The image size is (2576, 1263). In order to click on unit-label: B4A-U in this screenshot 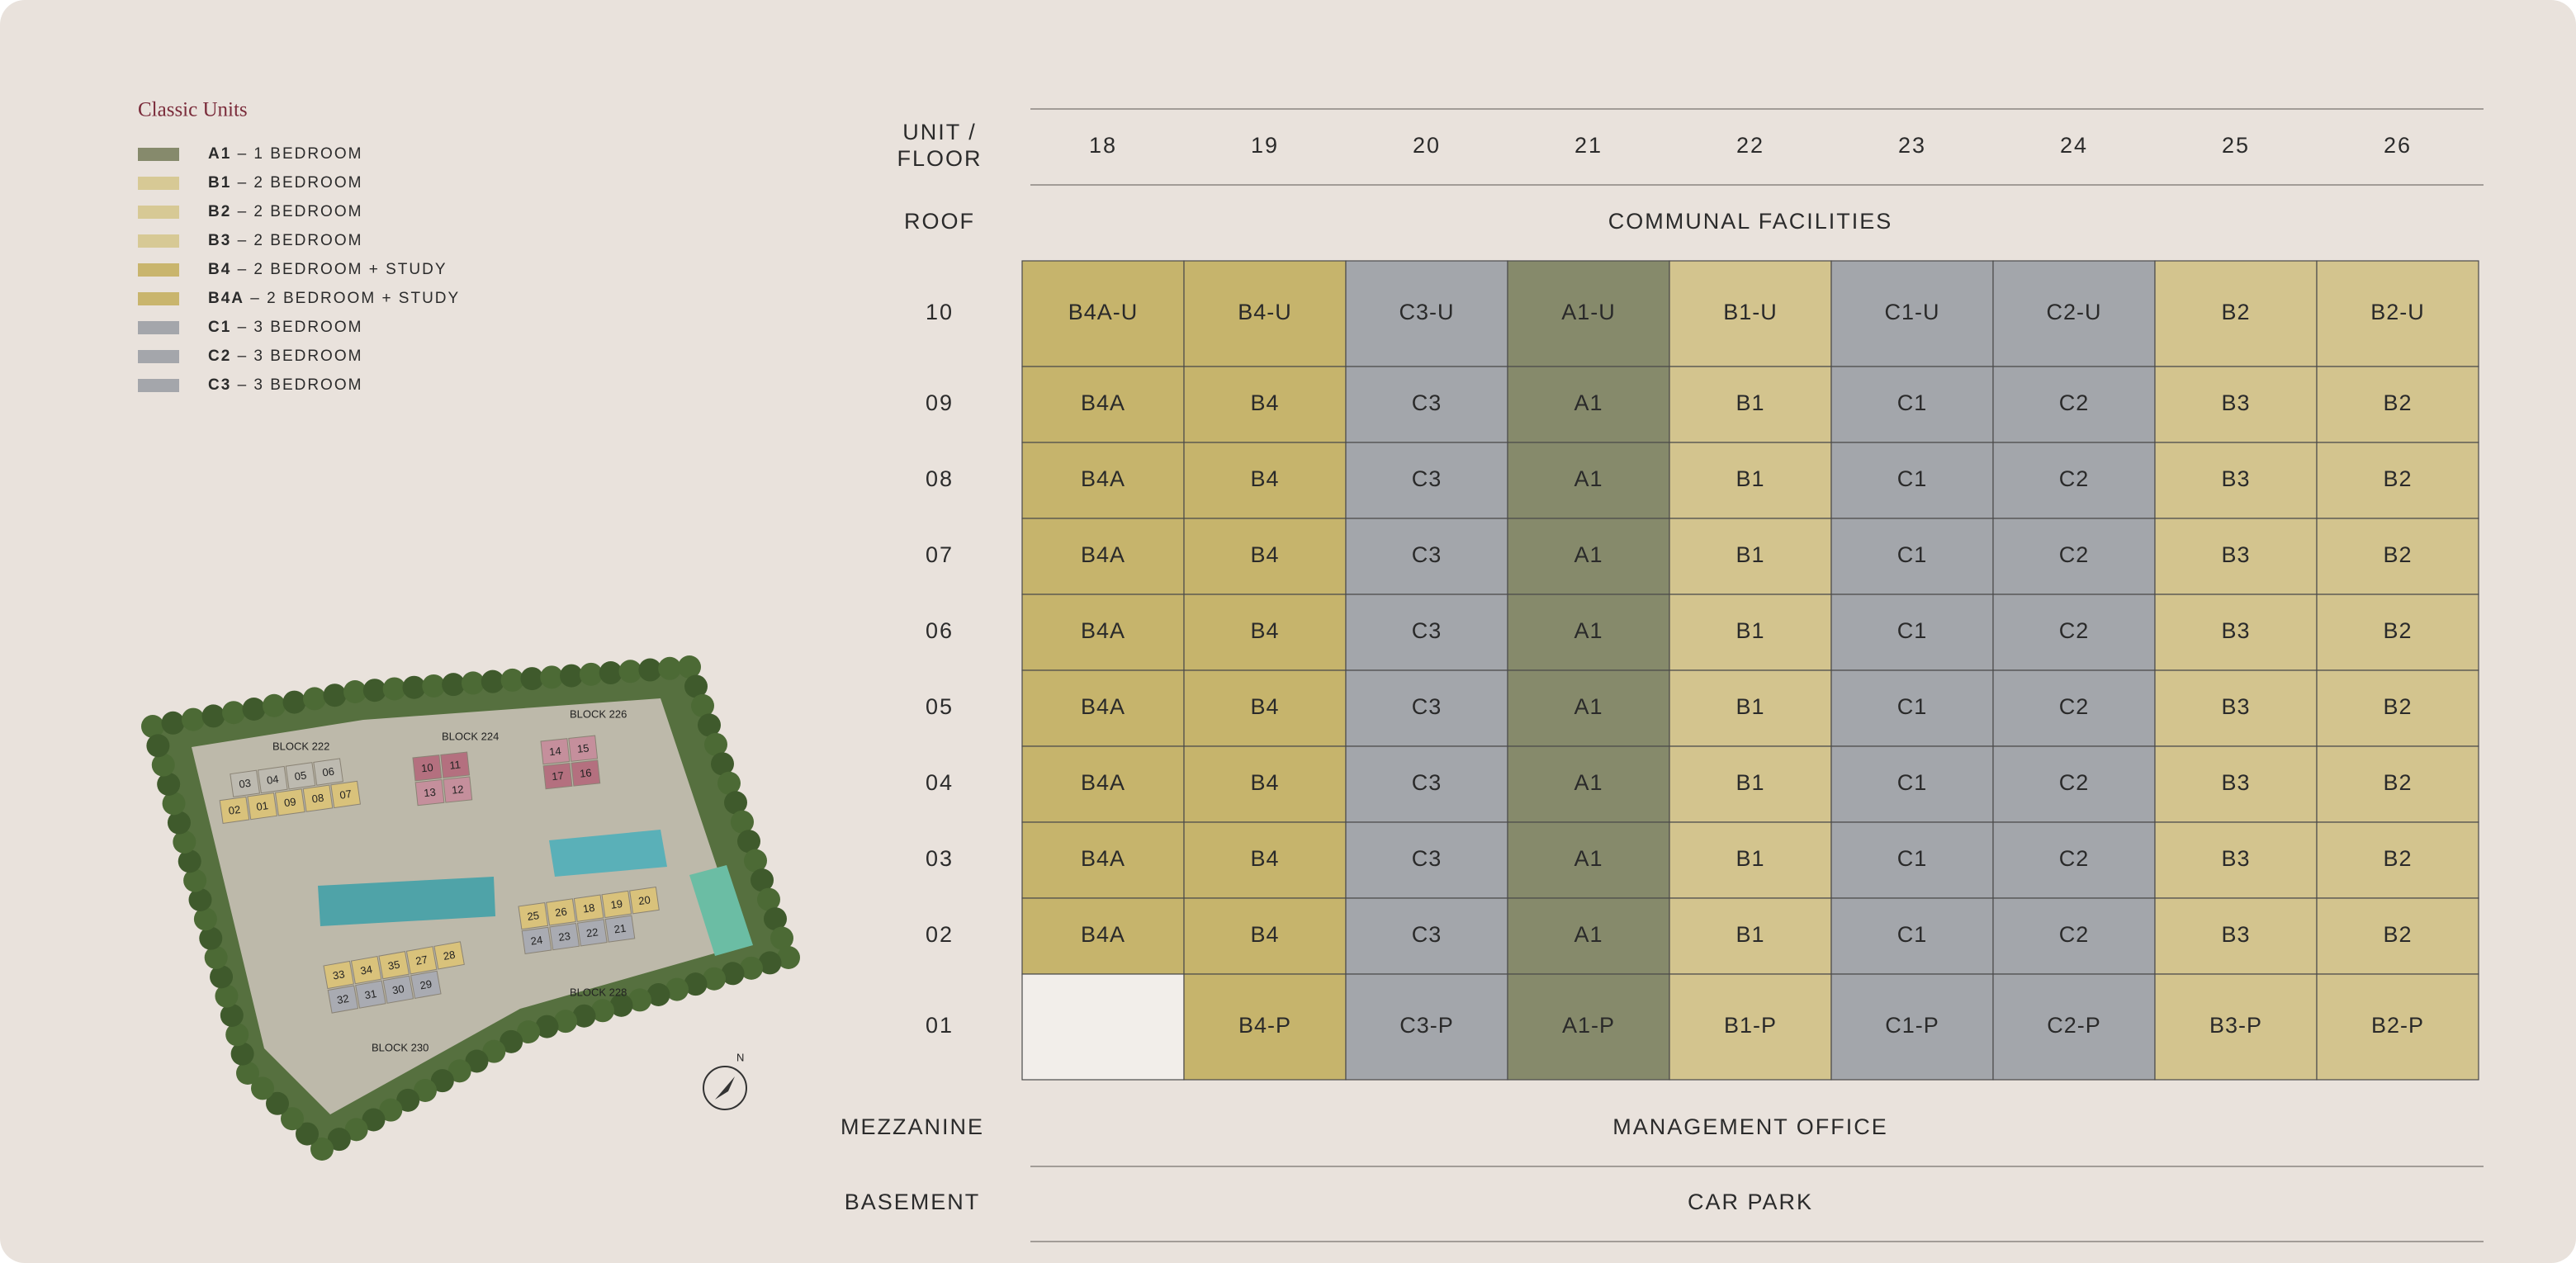, I will do `click(1103, 312)`.